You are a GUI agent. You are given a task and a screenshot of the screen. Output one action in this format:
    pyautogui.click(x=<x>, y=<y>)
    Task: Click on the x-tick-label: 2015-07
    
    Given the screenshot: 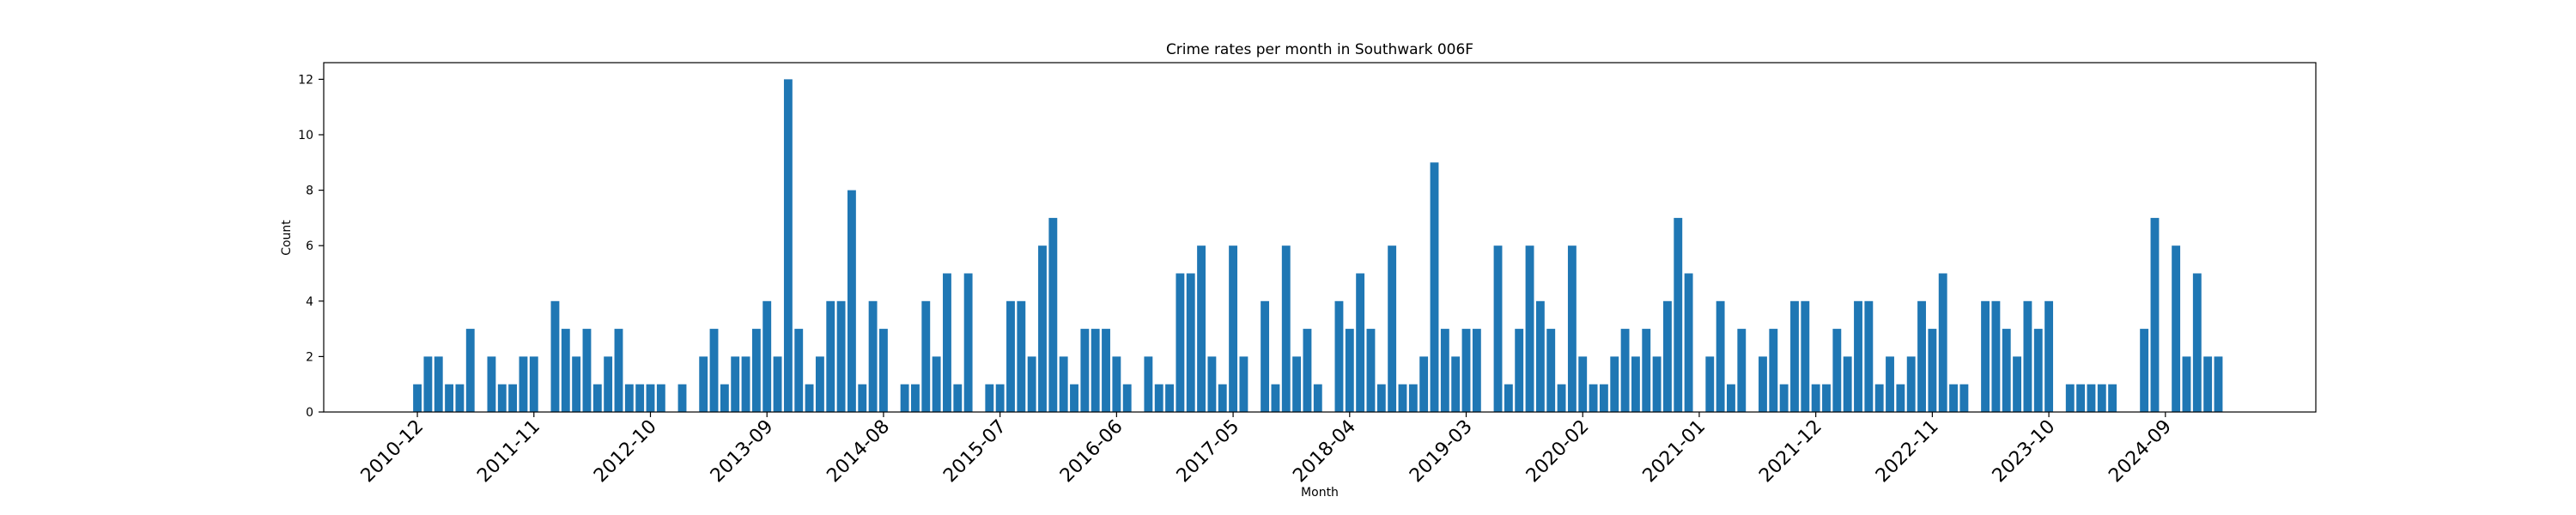 What is the action you would take?
    pyautogui.click(x=975, y=452)
    